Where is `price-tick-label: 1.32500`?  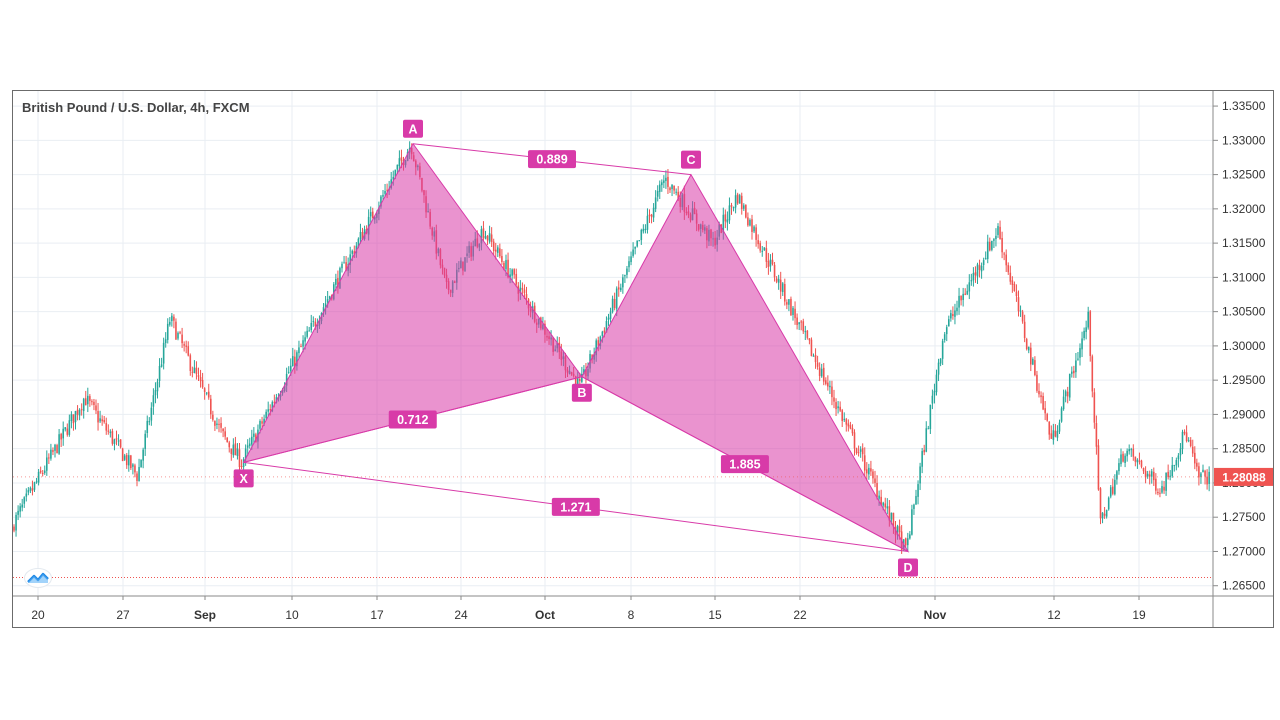
price-tick-label: 1.32500 is located at coordinates (1244, 175).